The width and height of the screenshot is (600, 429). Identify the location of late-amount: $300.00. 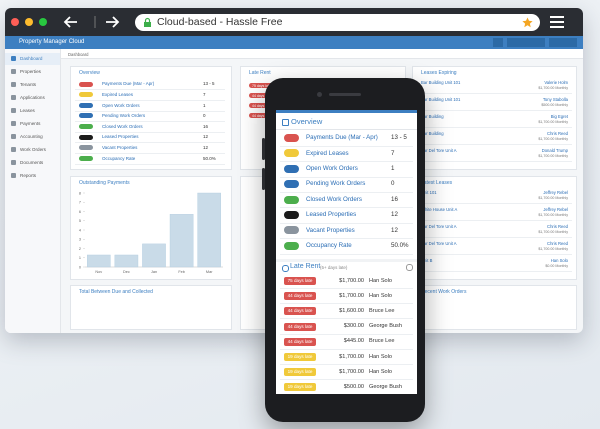
(353, 326).